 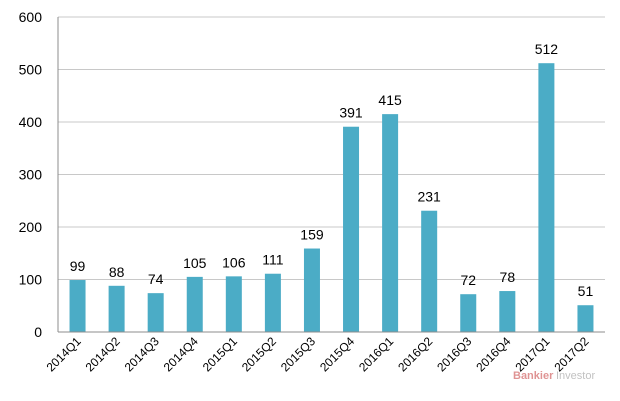 What do you see at coordinates (64, 354) in the screenshot?
I see `x-tick-label: 2014Q1` at bounding box center [64, 354].